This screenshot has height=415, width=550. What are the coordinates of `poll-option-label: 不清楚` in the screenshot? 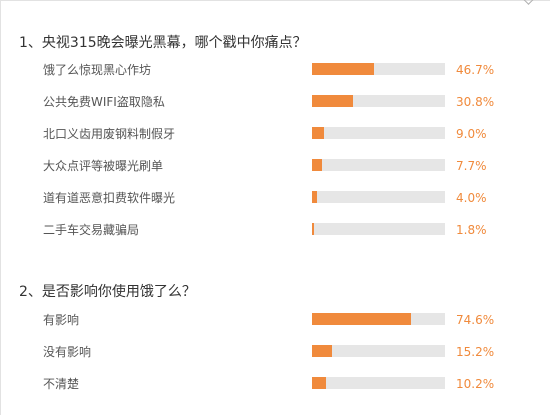 It's located at (61, 384).